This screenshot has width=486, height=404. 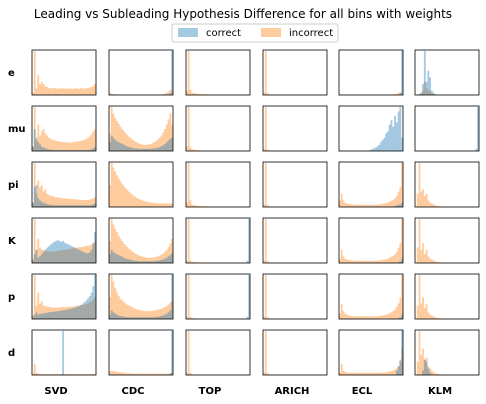 What do you see at coordinates (141, 240) in the screenshot?
I see `panel-k-cdc` at bounding box center [141, 240].